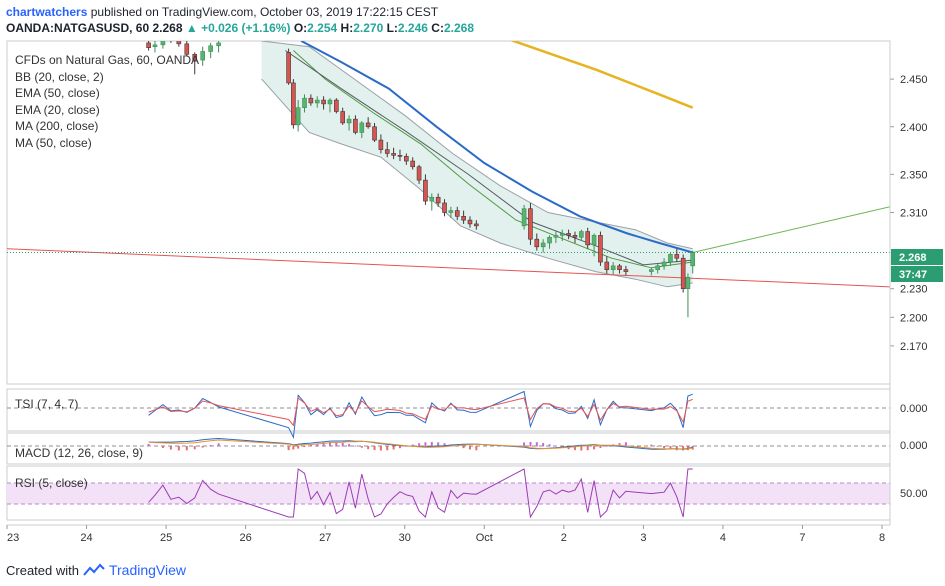 The image size is (945, 586). Describe the element at coordinates (723, 538) in the screenshot. I see `time-tick-label: 4` at that location.